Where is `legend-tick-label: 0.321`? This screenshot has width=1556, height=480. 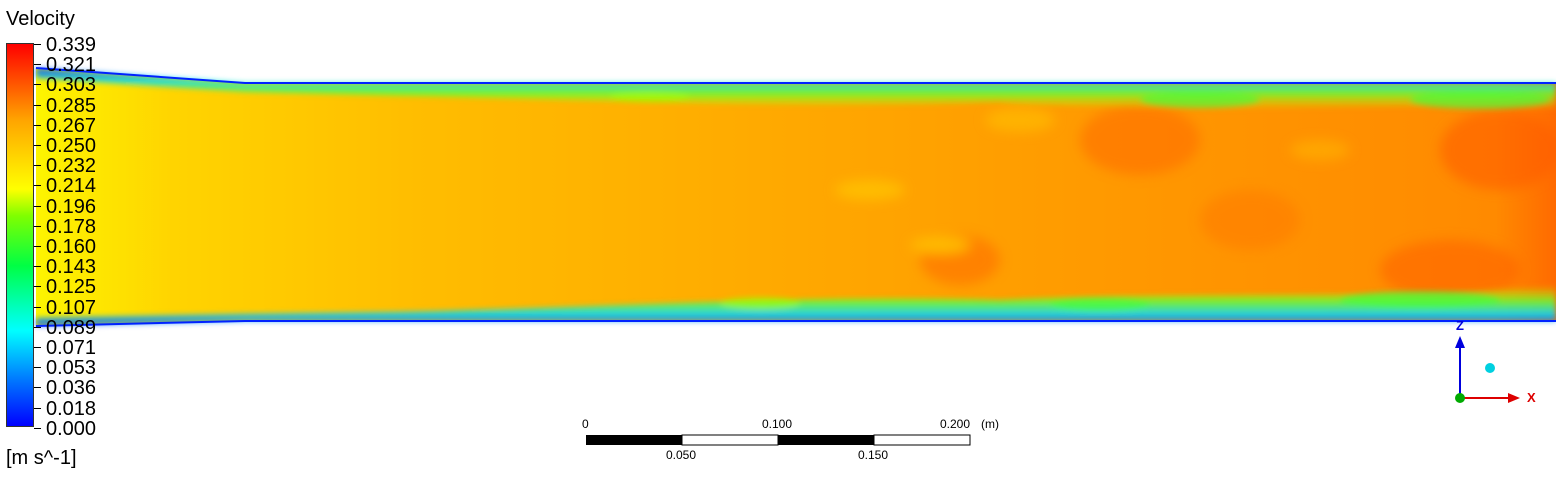 legend-tick-label: 0.321 is located at coordinates (71, 65).